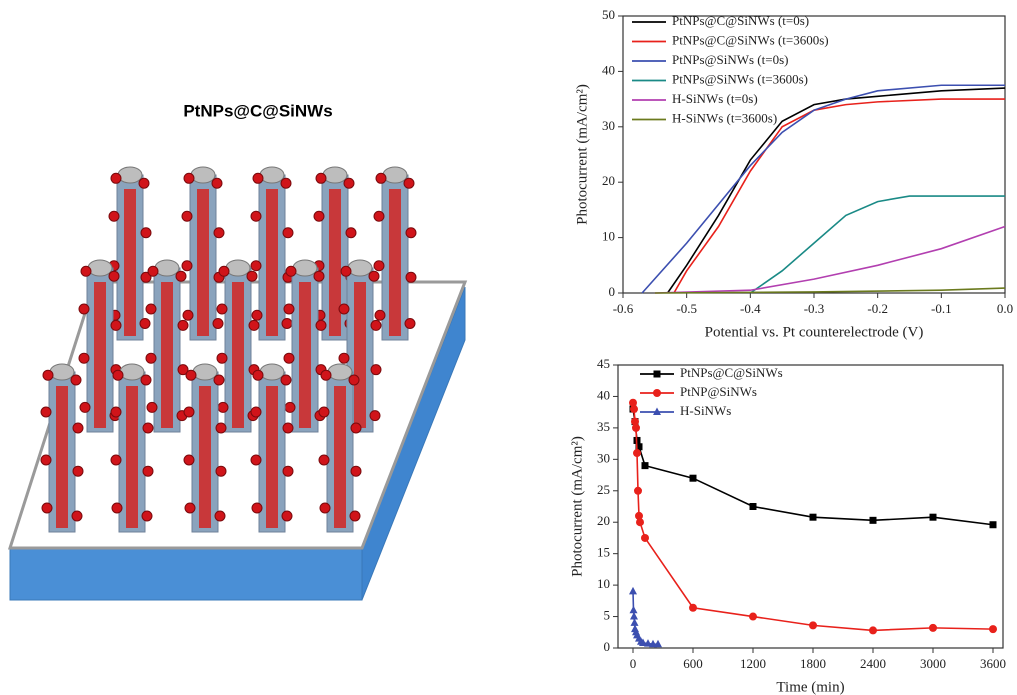 Image resolution: width=1017 pixels, height=695 pixels. What do you see at coordinates (810, 687) in the screenshot?
I see `x-axis-label: Time (min)` at bounding box center [810, 687].